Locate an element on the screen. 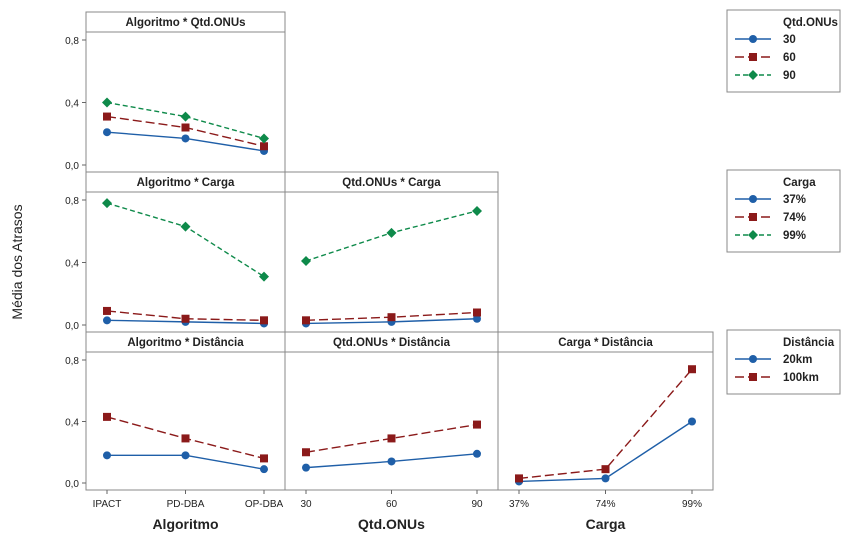 The image size is (849, 537). legend-label: 74% is located at coordinates (794, 218).